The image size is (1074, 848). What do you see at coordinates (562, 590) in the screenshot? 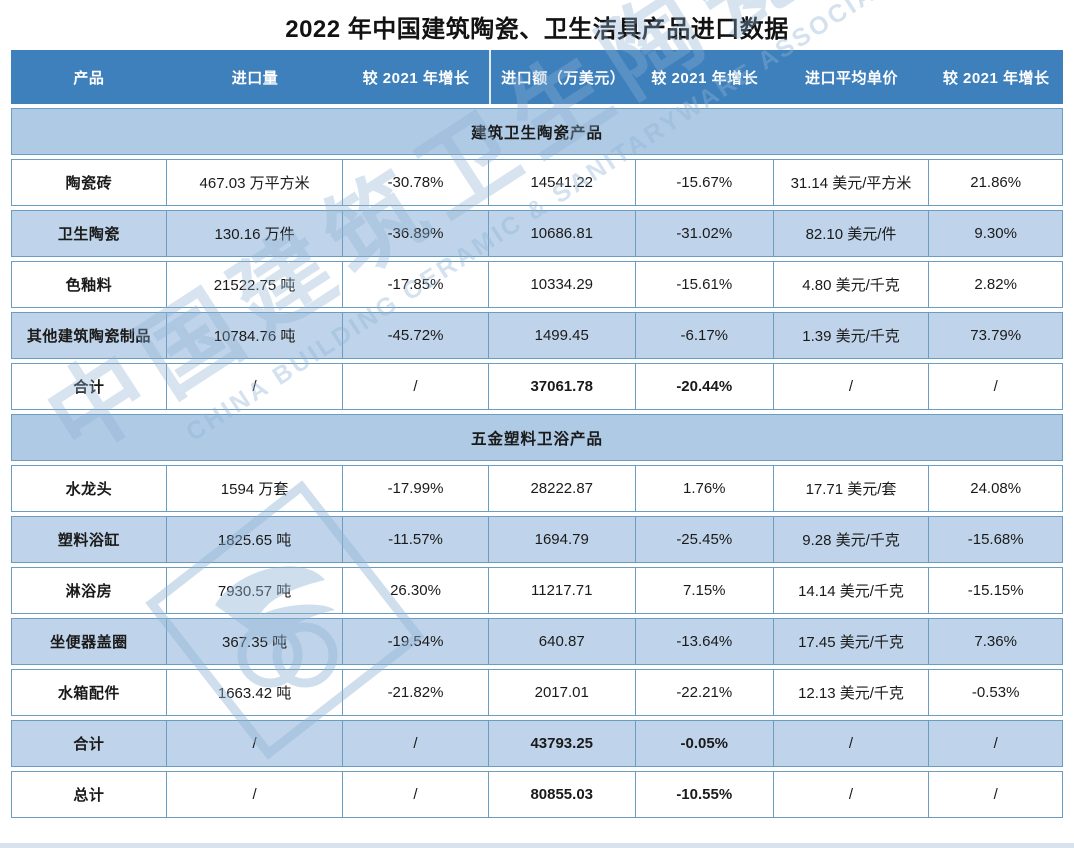
I see `value-cell: 11217.71` at bounding box center [562, 590].